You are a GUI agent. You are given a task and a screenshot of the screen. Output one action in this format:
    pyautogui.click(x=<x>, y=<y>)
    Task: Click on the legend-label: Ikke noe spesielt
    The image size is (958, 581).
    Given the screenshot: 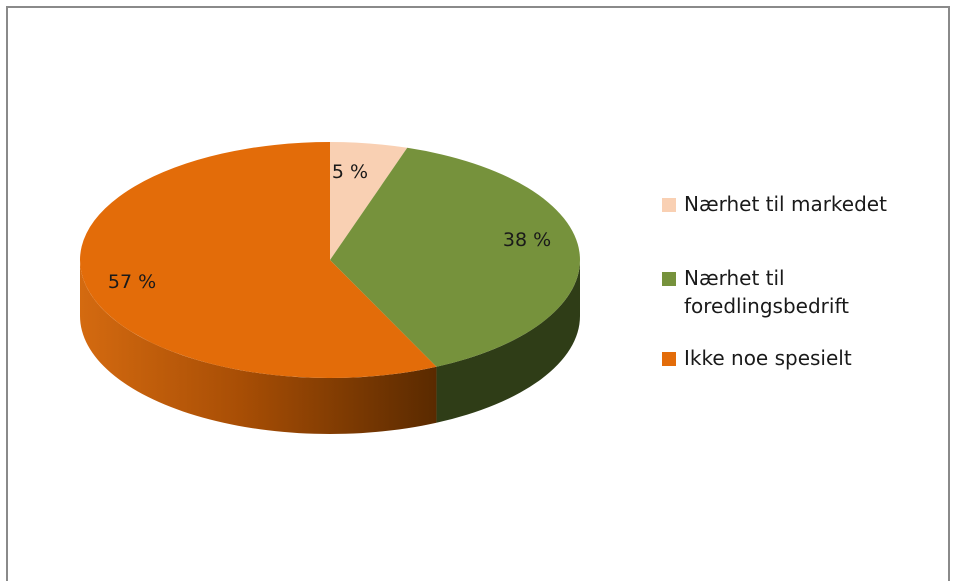 What is the action you would take?
    pyautogui.click(x=768, y=358)
    